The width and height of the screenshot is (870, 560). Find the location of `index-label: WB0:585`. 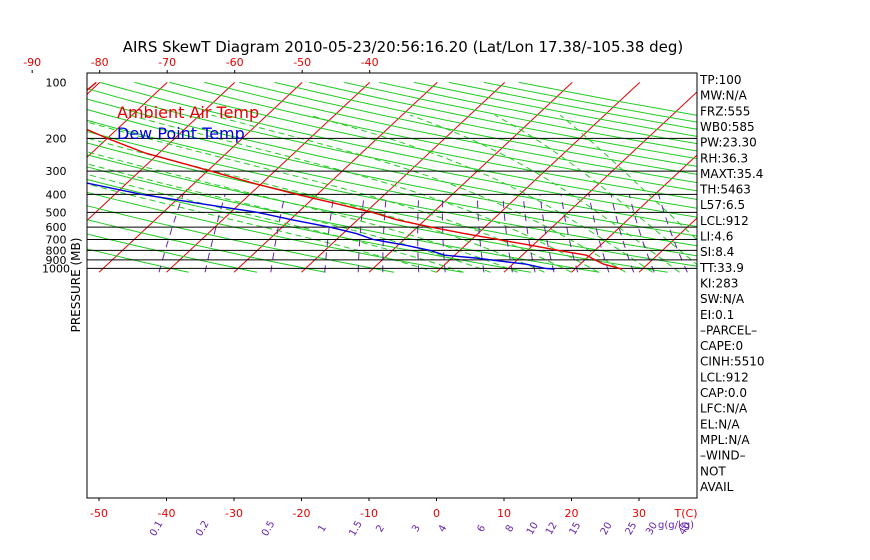

index-label: WB0:585 is located at coordinates (727, 127).